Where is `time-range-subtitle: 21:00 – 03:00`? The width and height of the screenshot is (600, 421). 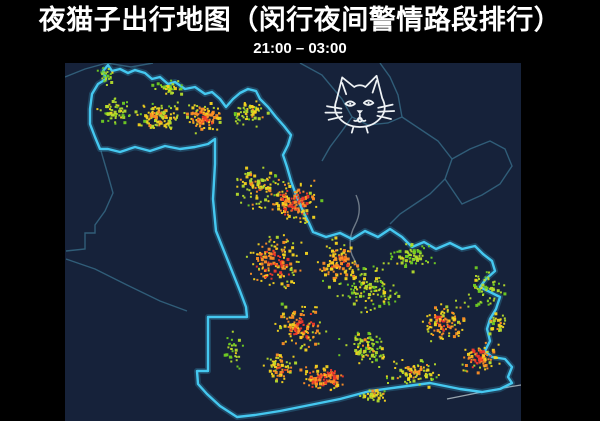 time-range-subtitle: 21:00 – 03:00 is located at coordinates (300, 48).